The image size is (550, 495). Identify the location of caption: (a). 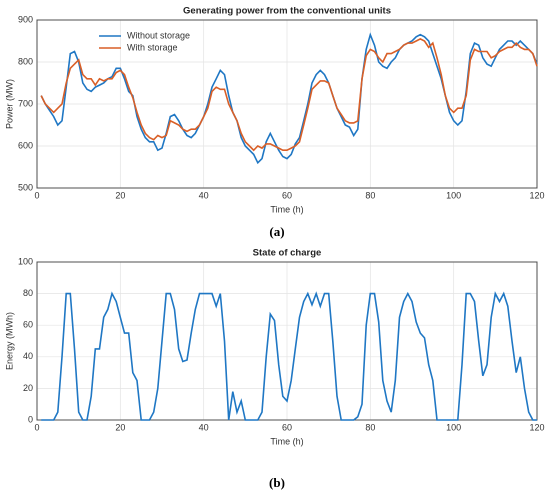
(276, 231).